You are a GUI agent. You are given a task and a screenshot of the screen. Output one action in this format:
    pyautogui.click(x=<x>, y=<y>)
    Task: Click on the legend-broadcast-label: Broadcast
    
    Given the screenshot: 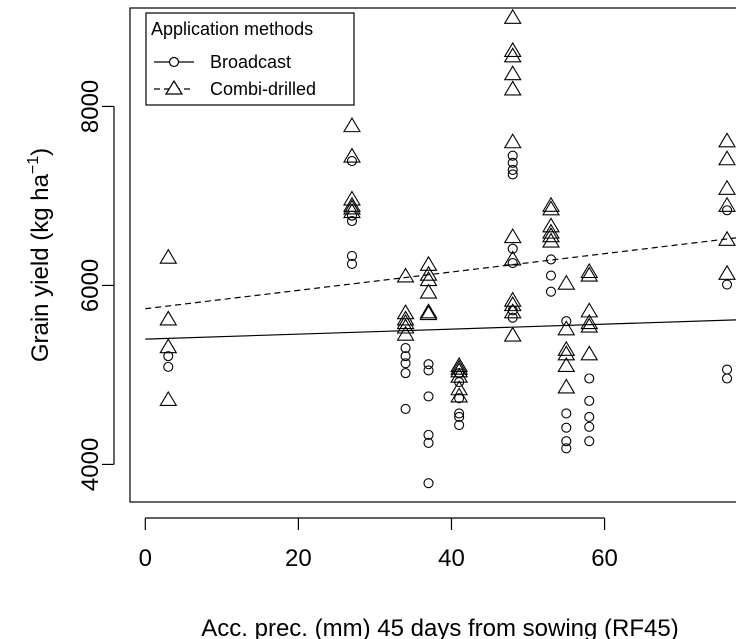 What is the action you would take?
    pyautogui.click(x=250, y=62)
    